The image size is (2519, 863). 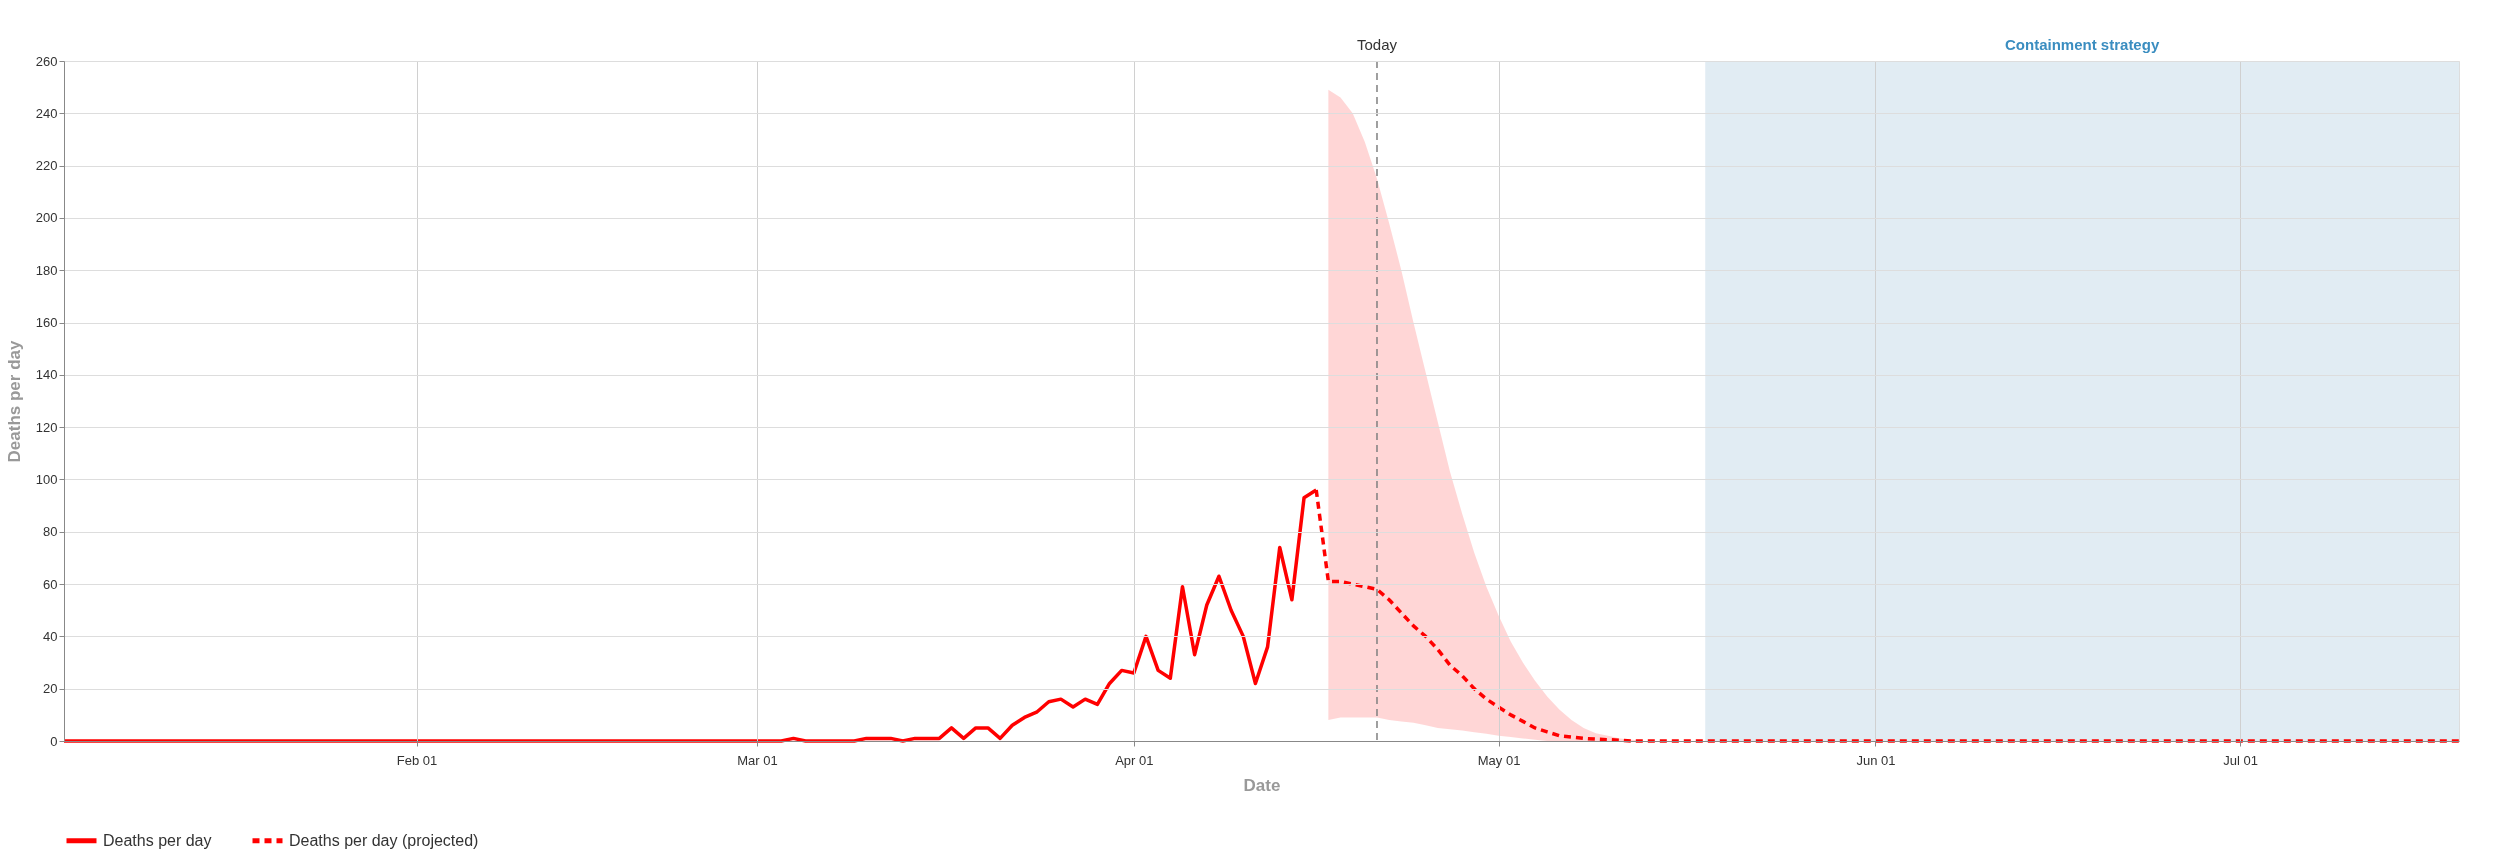 What do you see at coordinates (50, 636) in the screenshot?
I see `y-tick-label: 40` at bounding box center [50, 636].